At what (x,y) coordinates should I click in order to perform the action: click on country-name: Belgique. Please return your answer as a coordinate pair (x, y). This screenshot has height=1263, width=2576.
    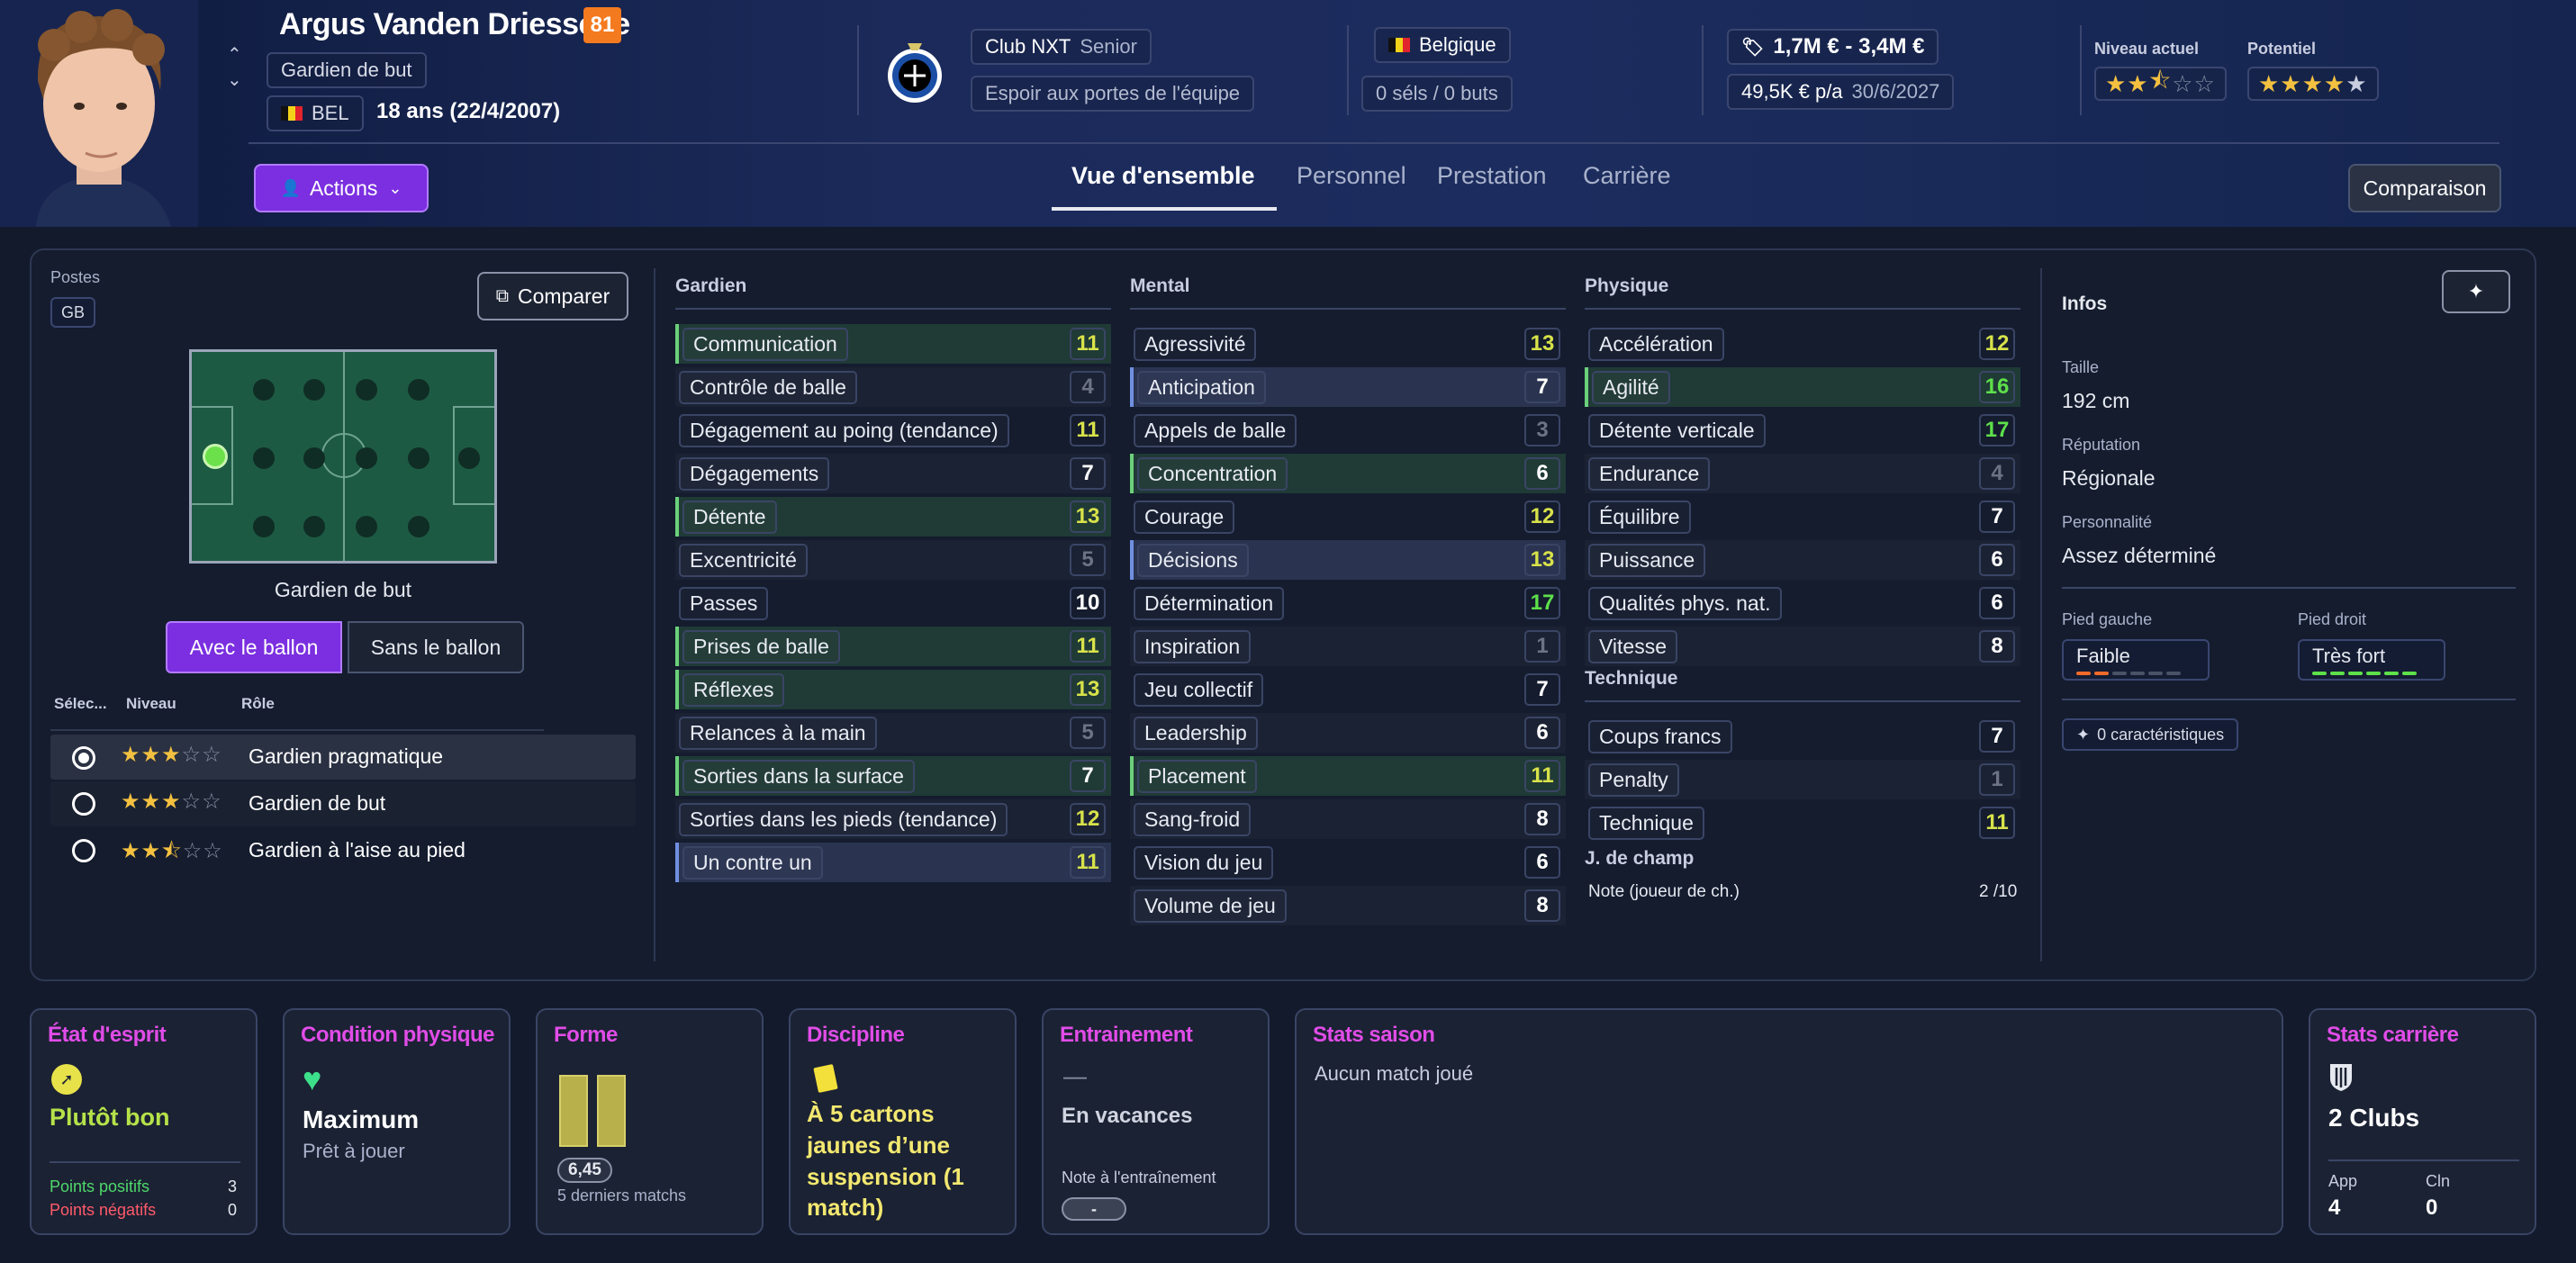
    Looking at the image, I should click on (1457, 44).